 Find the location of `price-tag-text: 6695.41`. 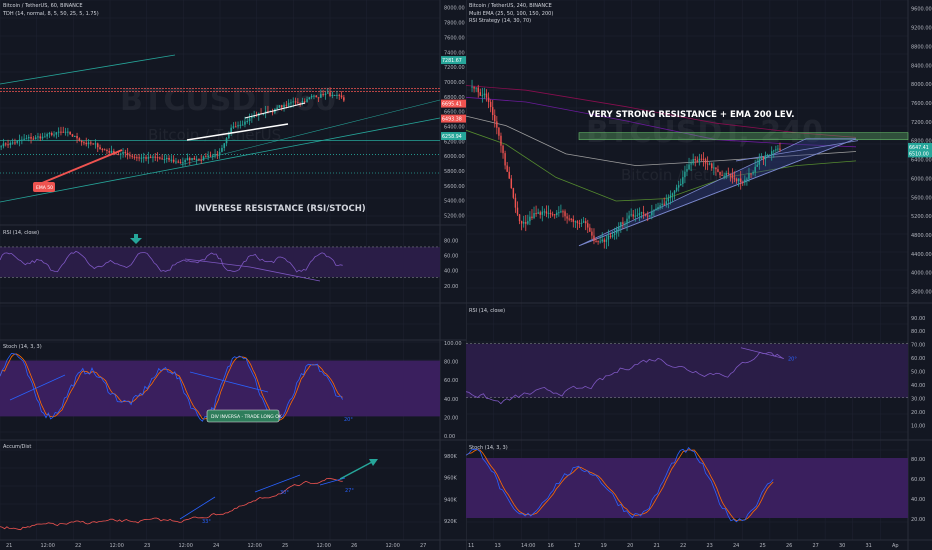

price-tag-text: 6695.41 is located at coordinates (452, 105).